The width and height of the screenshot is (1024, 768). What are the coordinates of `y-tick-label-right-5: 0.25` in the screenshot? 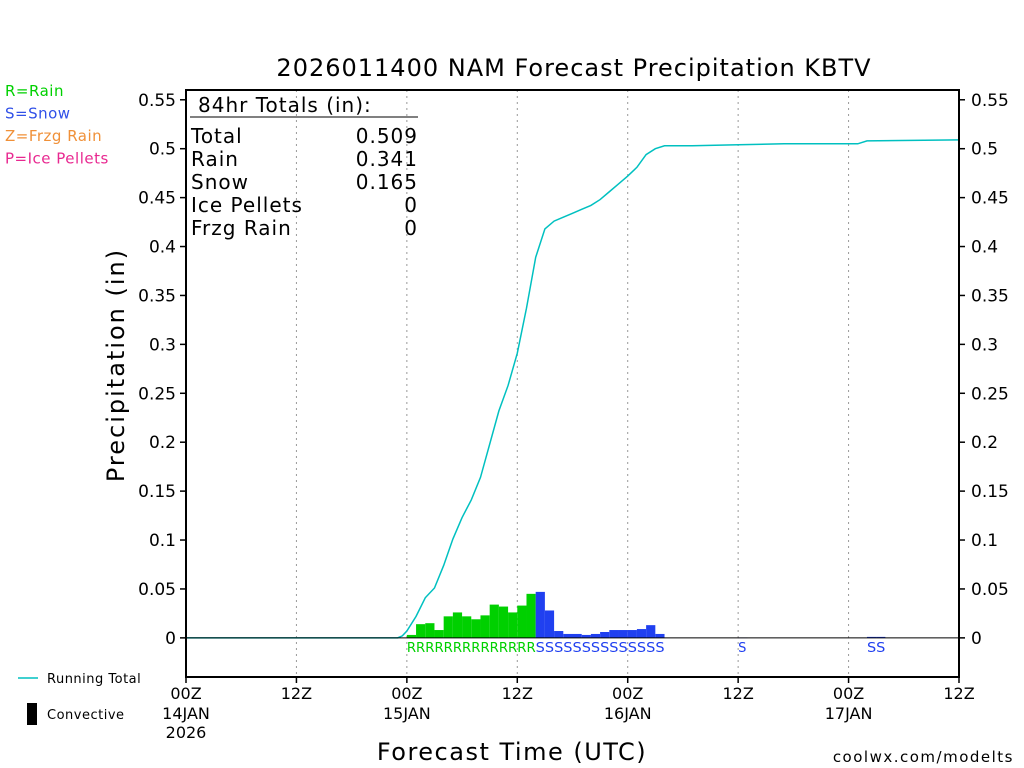 It's located at (990, 394).